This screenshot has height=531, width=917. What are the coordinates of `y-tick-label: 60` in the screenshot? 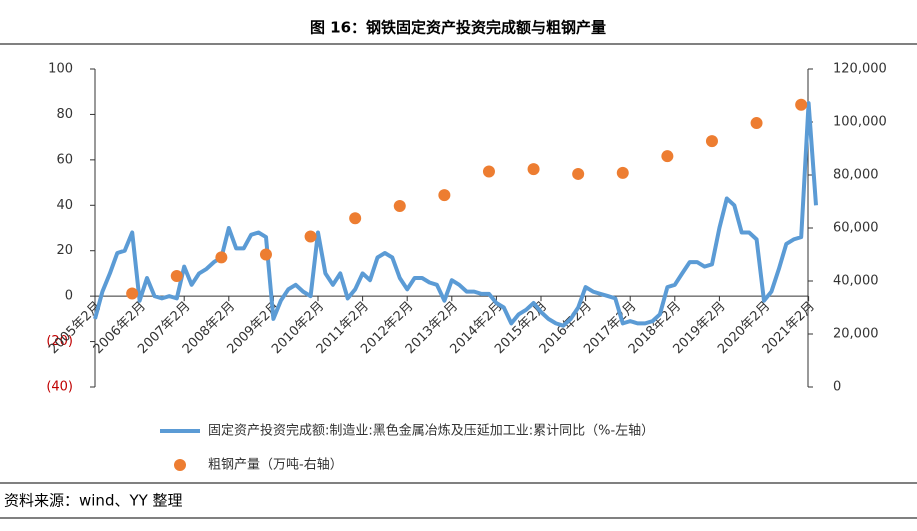 It's located at (64, 159).